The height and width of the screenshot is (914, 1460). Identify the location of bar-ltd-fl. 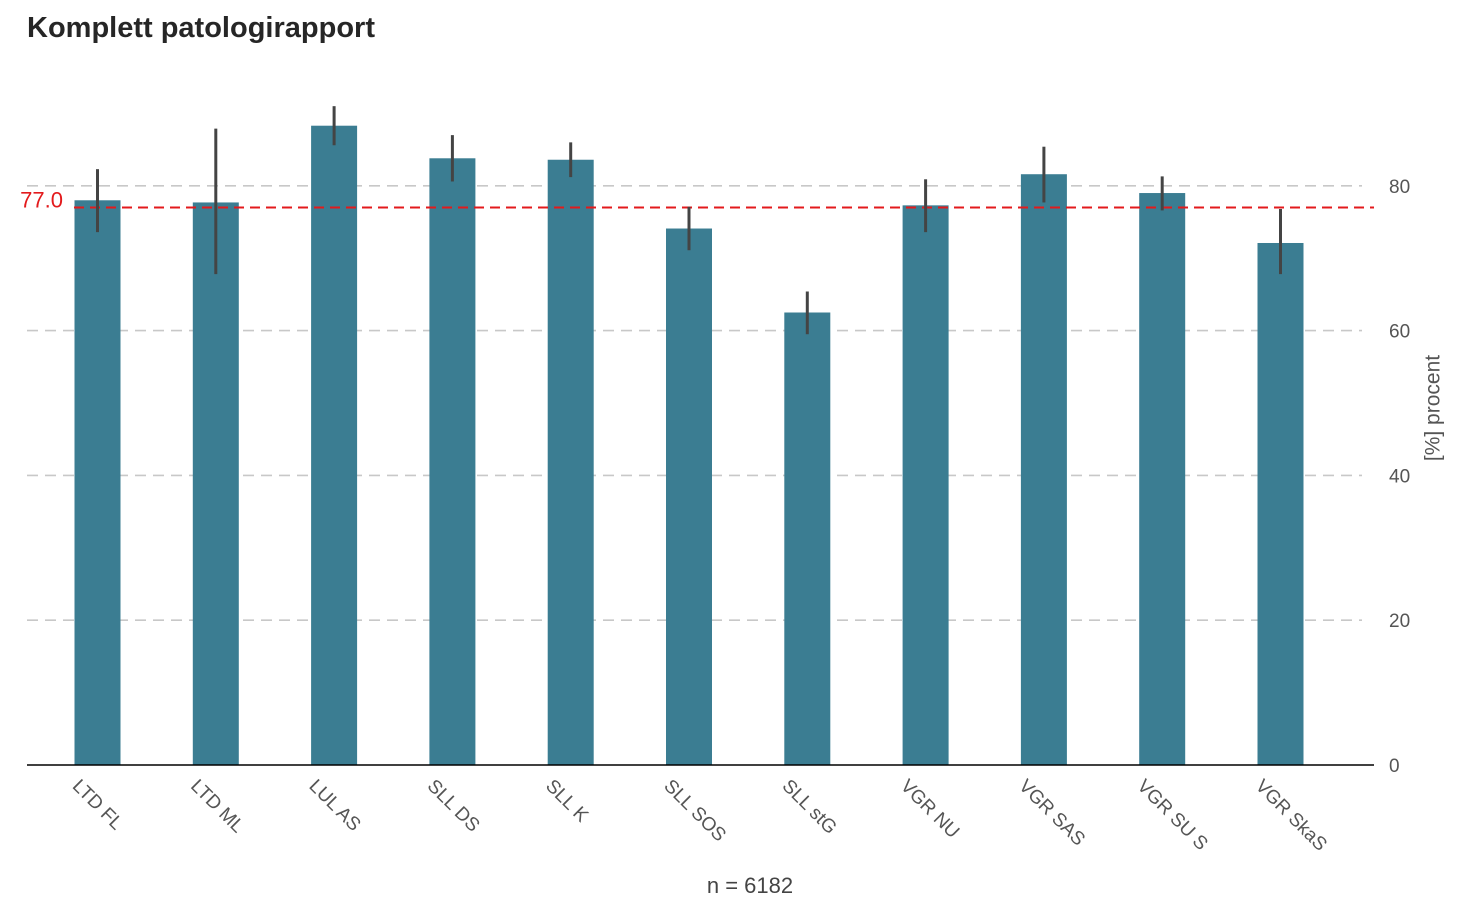
(97, 482).